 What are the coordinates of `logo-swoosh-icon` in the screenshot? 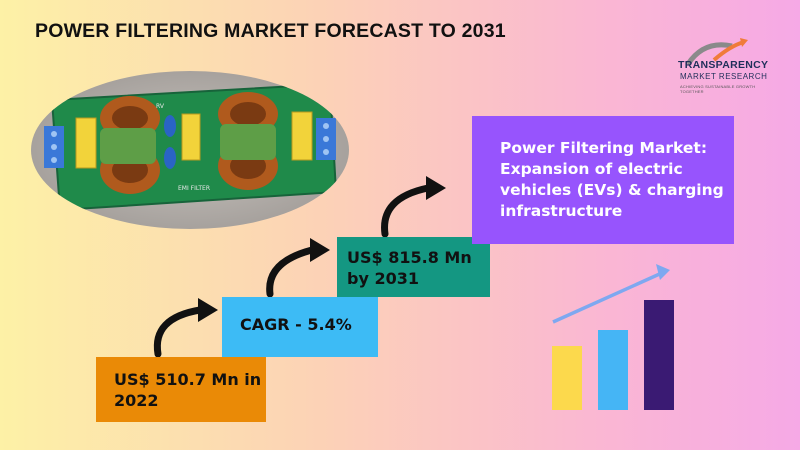 It's located at (716, 52).